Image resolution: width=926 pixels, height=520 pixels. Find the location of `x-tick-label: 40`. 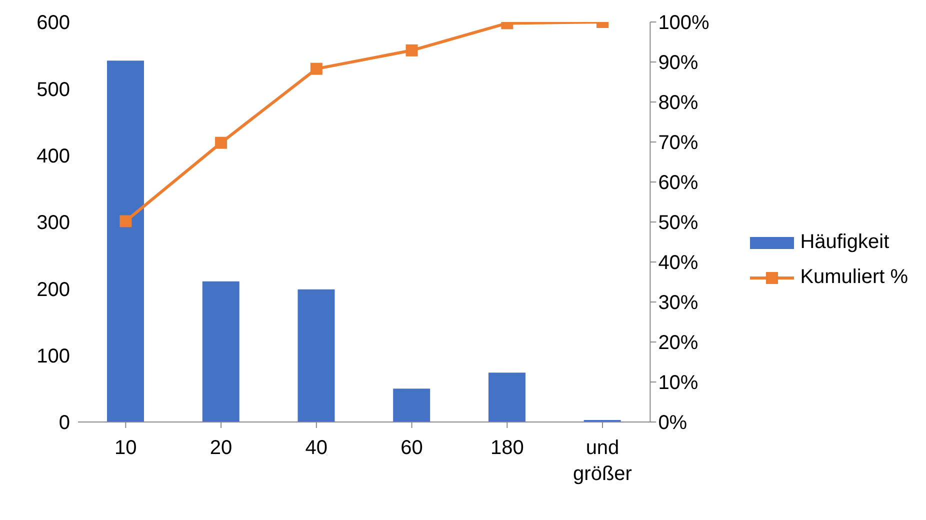

x-tick-label: 40 is located at coordinates (316, 448).